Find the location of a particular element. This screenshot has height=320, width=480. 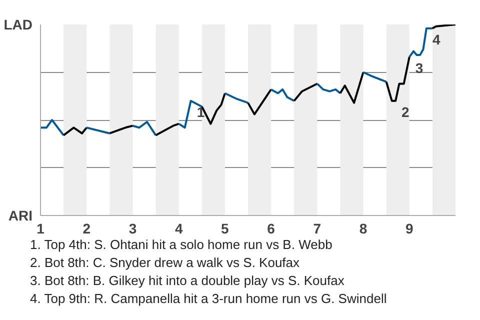

x-tick-label: 6 is located at coordinates (271, 228).